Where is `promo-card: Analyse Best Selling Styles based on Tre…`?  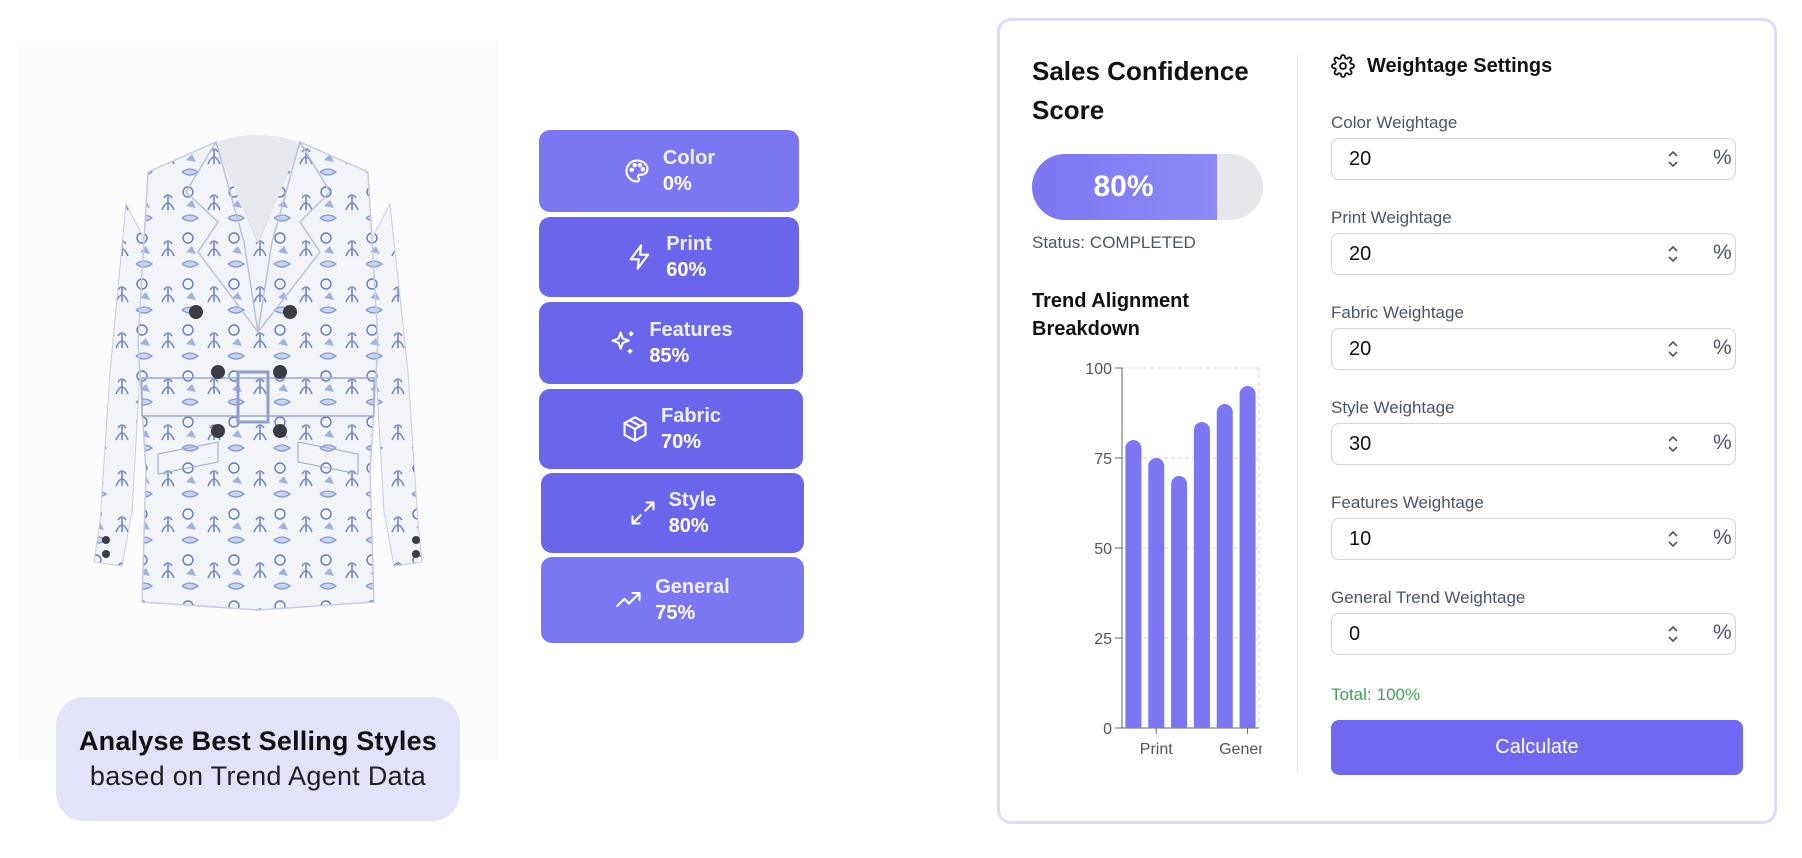
promo-card: Analyse Best Selling Styles based on Tre… is located at coordinates (258, 759).